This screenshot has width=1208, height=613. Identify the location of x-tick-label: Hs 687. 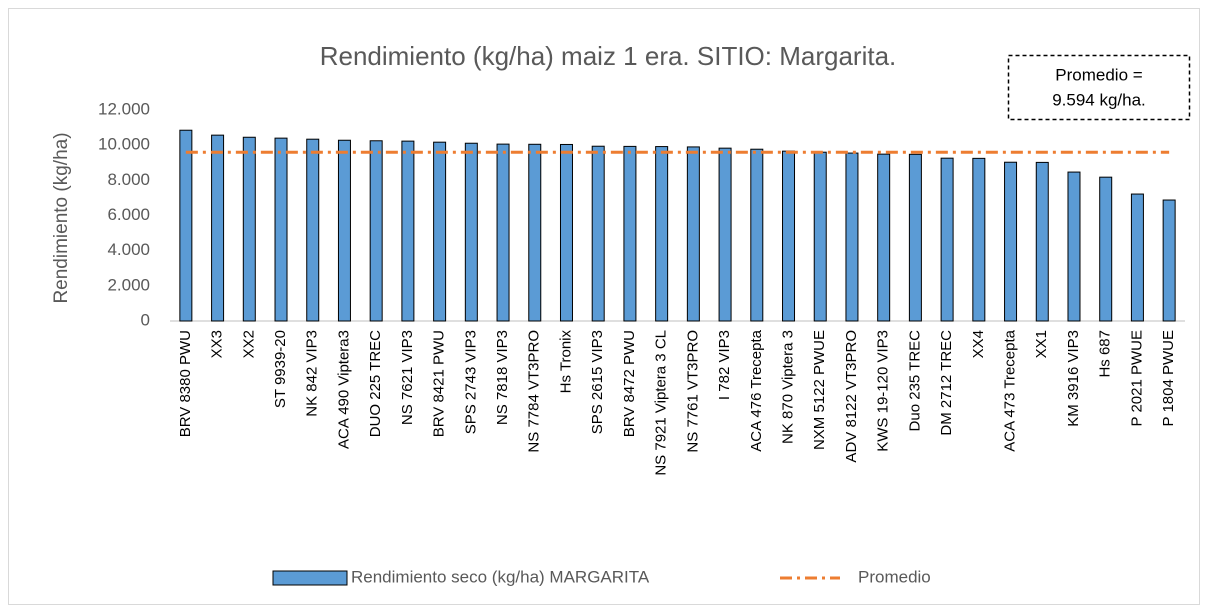
(1105, 354).